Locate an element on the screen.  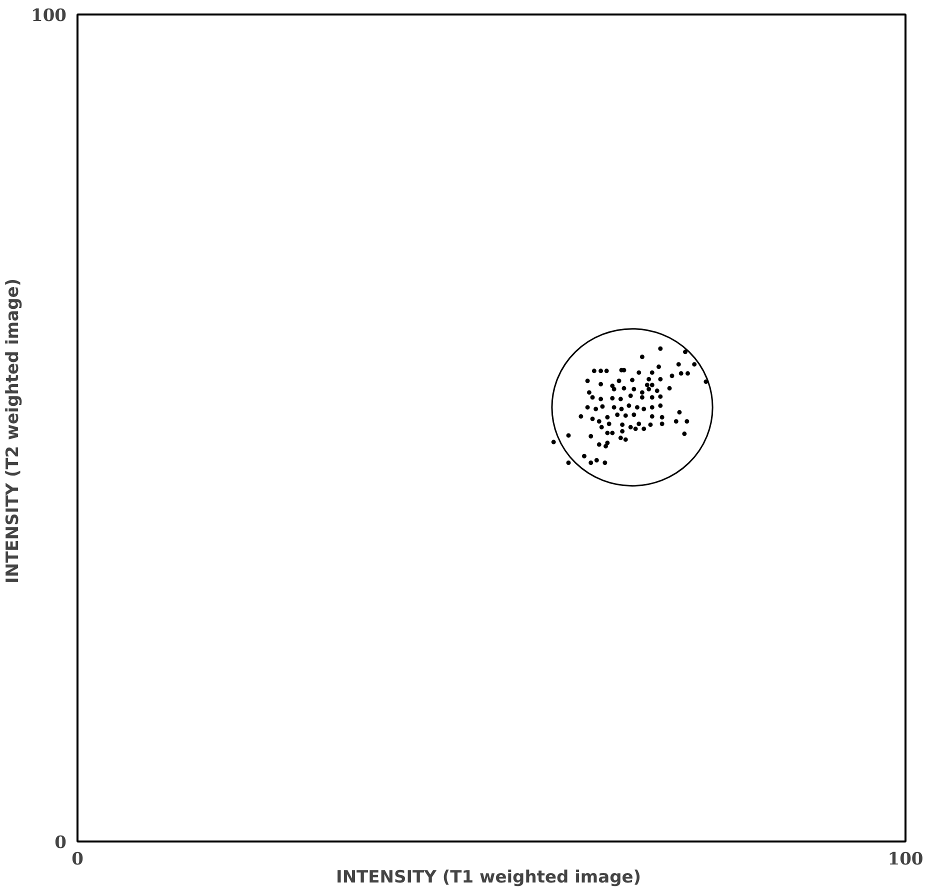
x-axis-title: INTENSITY (T1 weighted image) is located at coordinates (489, 878).